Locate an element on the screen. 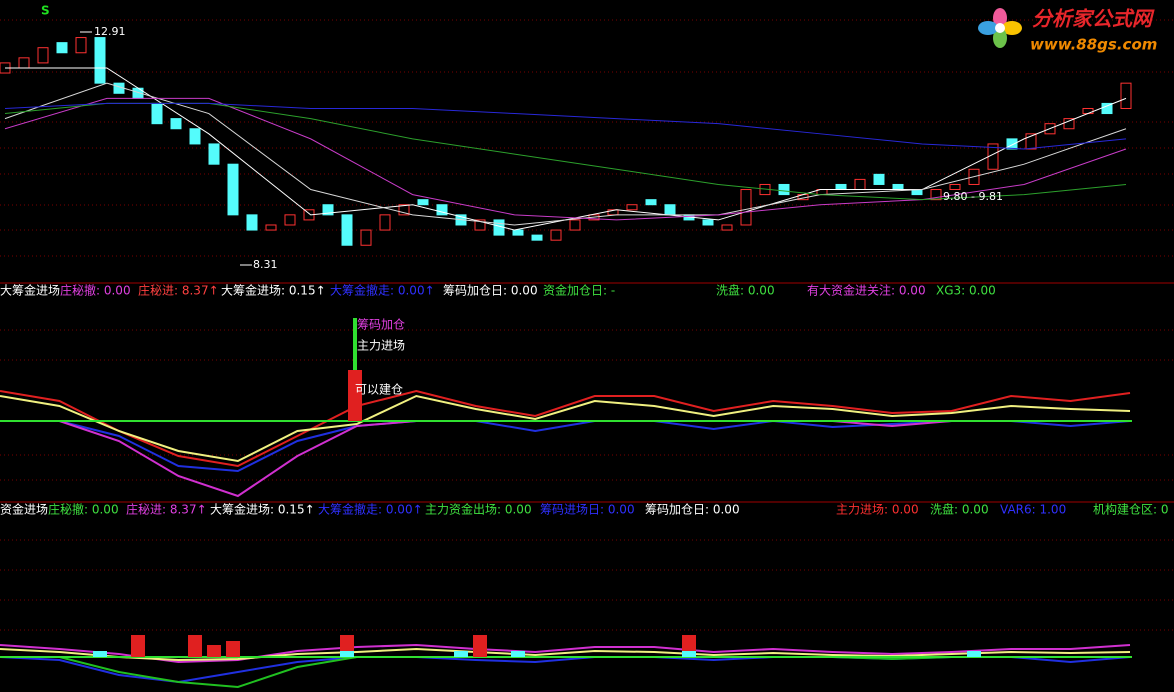 The image size is (1174, 692). annotation: 筹码加仓 is located at coordinates (381, 325).